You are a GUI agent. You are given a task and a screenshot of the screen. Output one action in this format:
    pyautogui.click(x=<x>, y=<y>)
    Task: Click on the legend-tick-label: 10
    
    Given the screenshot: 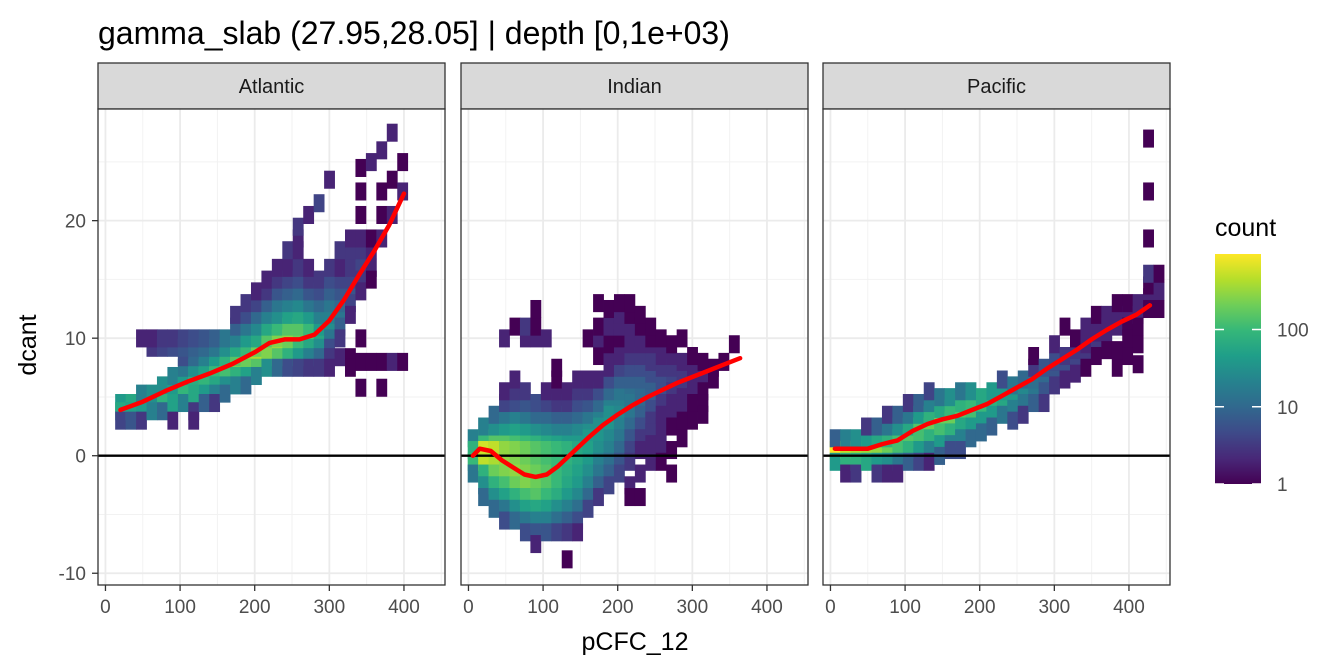 What is the action you would take?
    pyautogui.click(x=1287, y=408)
    